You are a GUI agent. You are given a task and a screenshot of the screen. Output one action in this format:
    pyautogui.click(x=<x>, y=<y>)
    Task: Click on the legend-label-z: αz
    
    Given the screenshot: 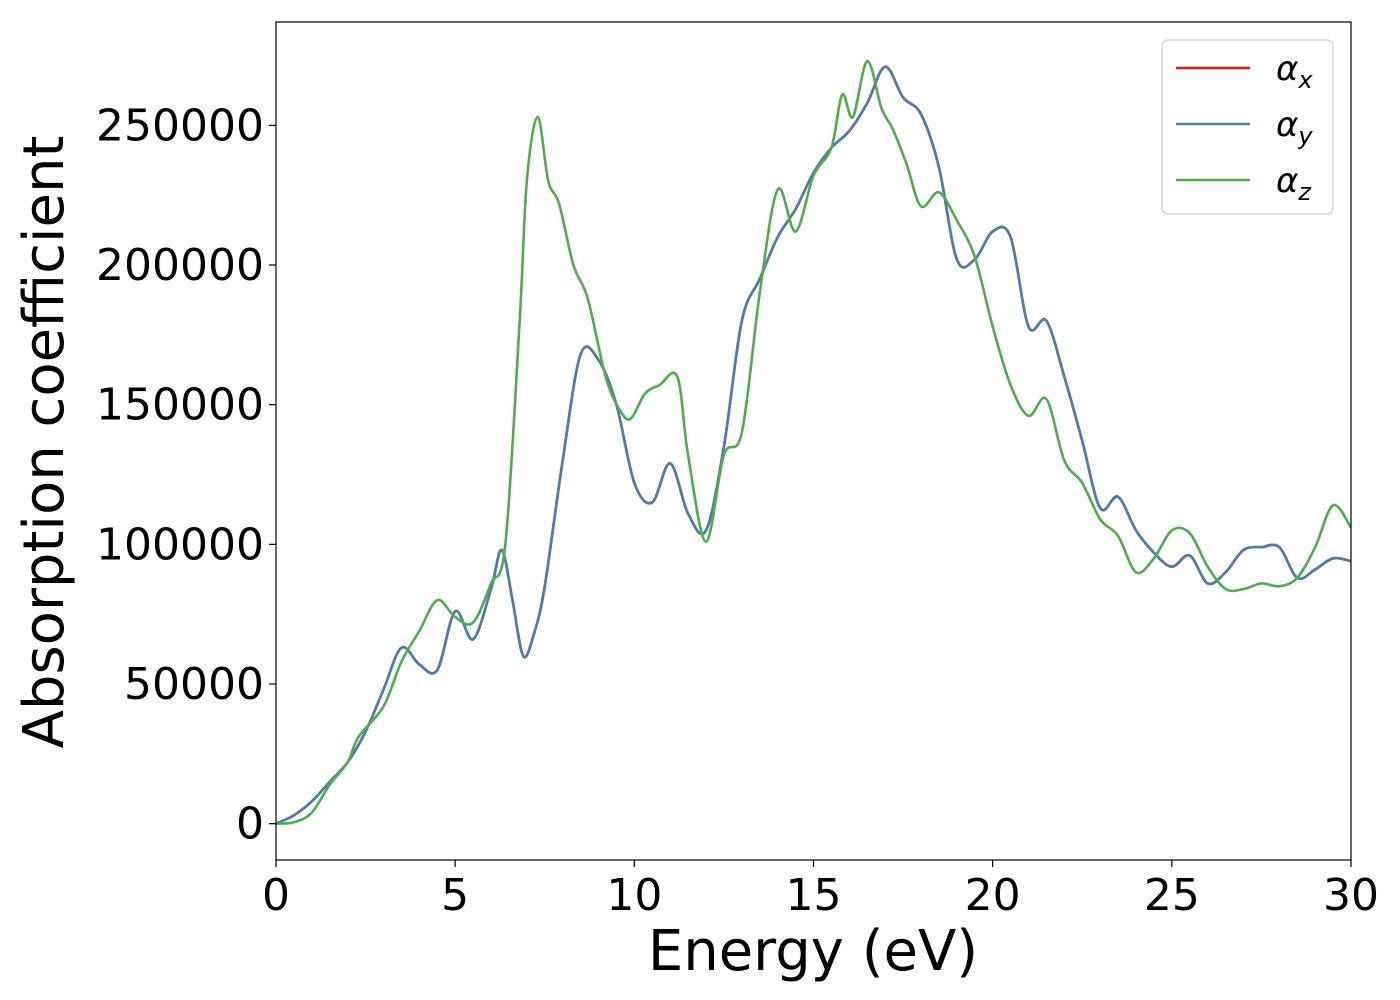 What is the action you would take?
    pyautogui.click(x=1294, y=183)
    